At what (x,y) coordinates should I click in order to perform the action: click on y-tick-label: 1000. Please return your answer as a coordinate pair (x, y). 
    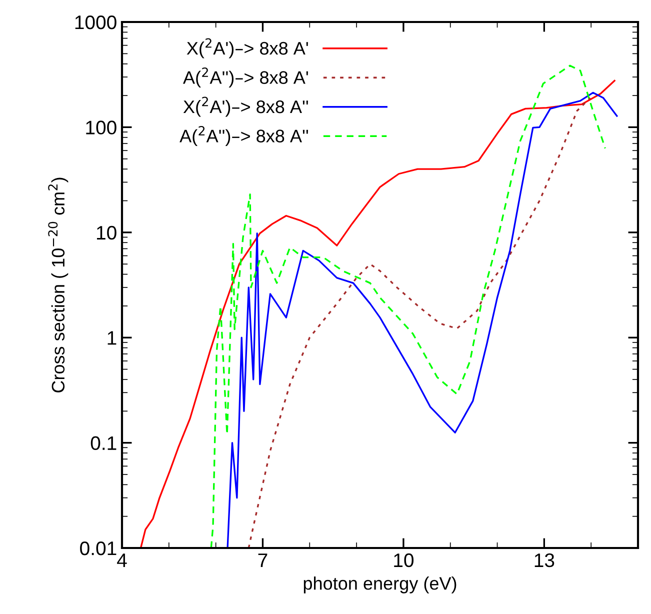
    Looking at the image, I should click on (95, 22).